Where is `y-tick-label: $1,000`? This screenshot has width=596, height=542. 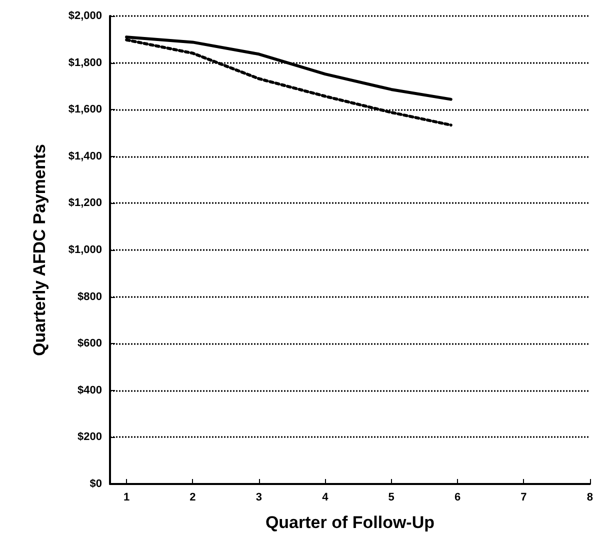
y-tick-label: $1,000 is located at coordinates (85, 250).